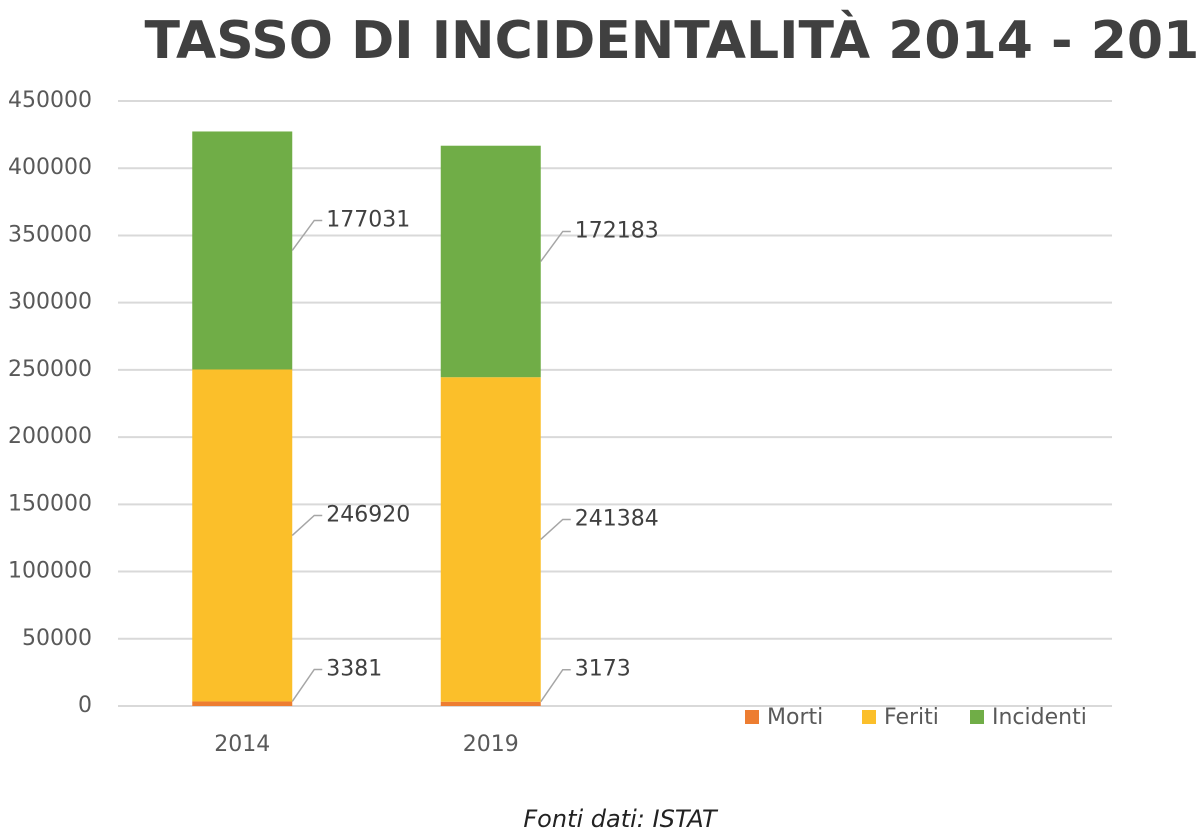  What do you see at coordinates (368, 514) in the screenshot?
I see `data-label: 246920` at bounding box center [368, 514].